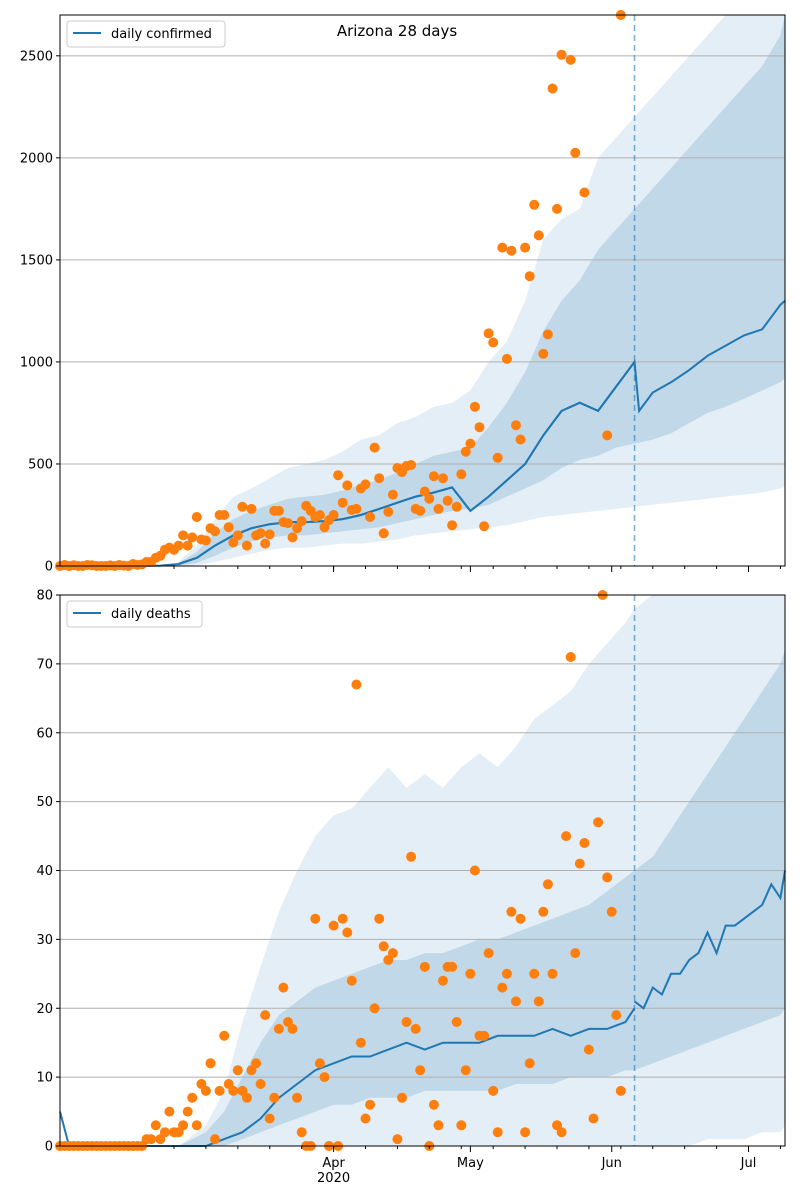 This screenshot has width=800, height=1200. Describe the element at coordinates (709, 940) in the screenshot. I see `deaths-model-line` at that location.